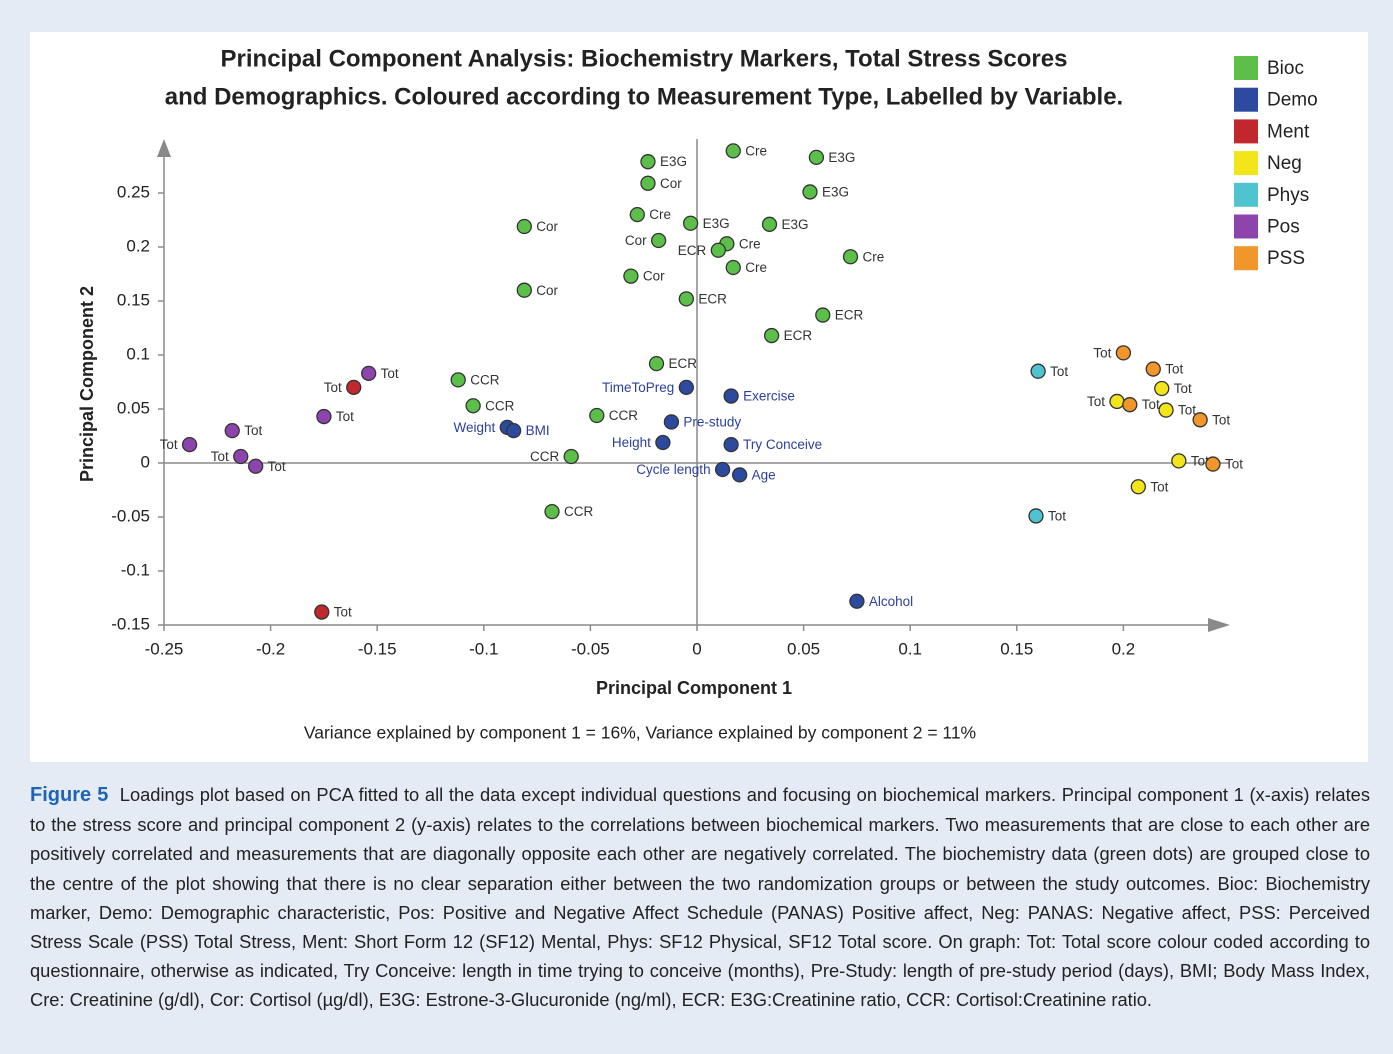 The image size is (1393, 1054). I want to click on x-tick-label: -0.2, so click(270, 648).